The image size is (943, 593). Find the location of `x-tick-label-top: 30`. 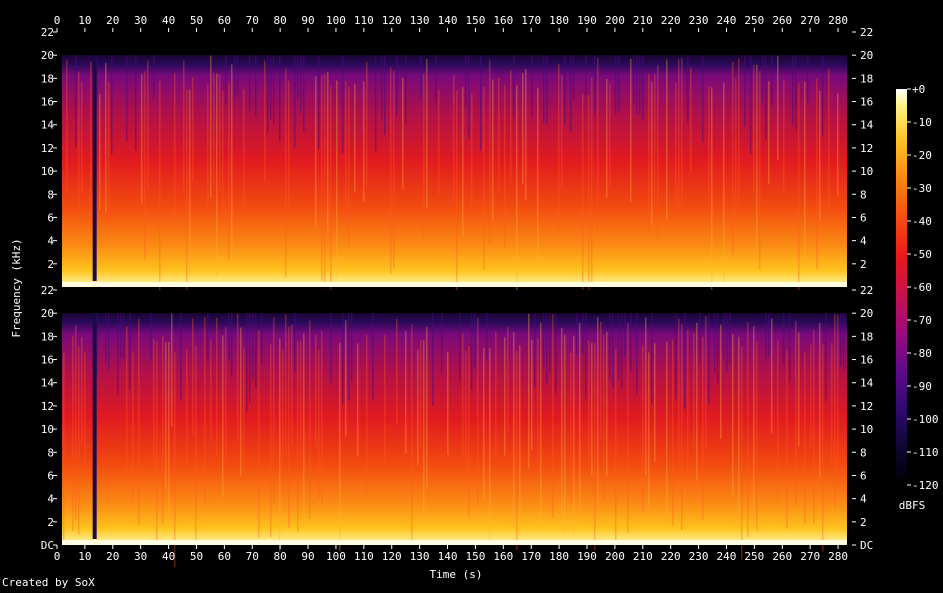

x-tick-label-top: 30 is located at coordinates (140, 20).